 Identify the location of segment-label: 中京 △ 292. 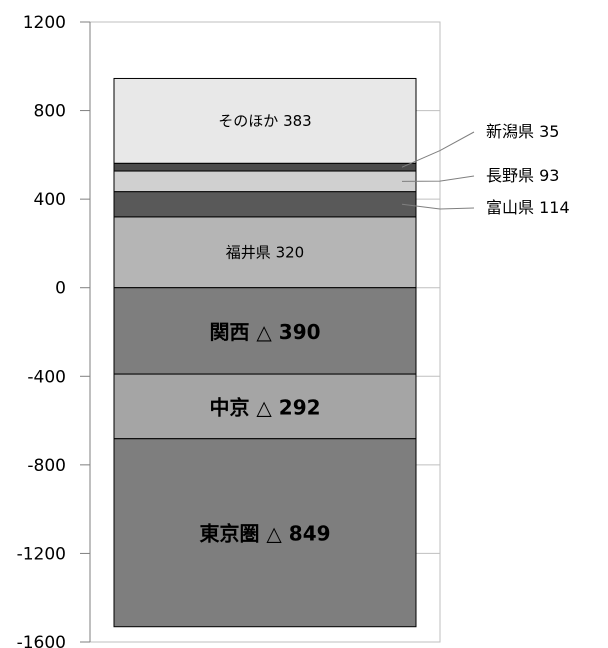
(264, 407).